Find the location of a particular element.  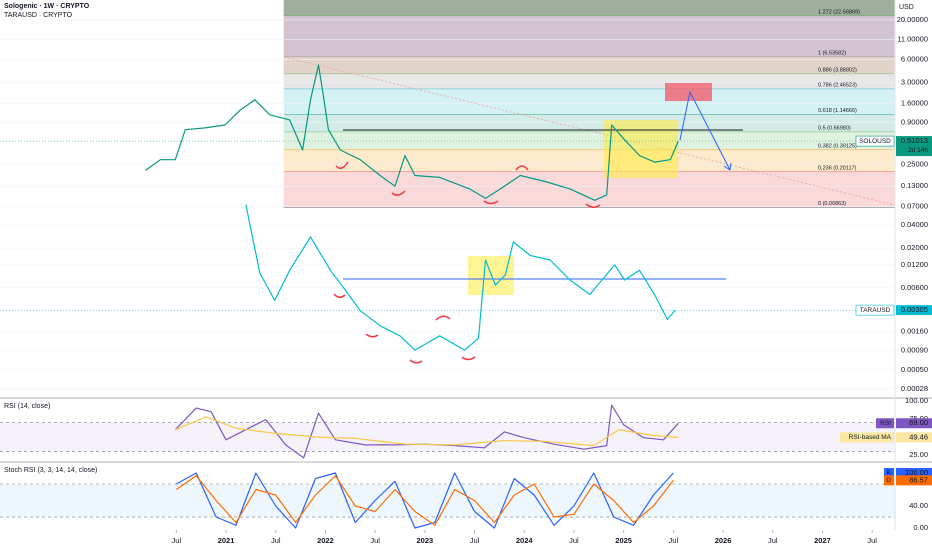

value-label: 100.00 is located at coordinates (916, 472).